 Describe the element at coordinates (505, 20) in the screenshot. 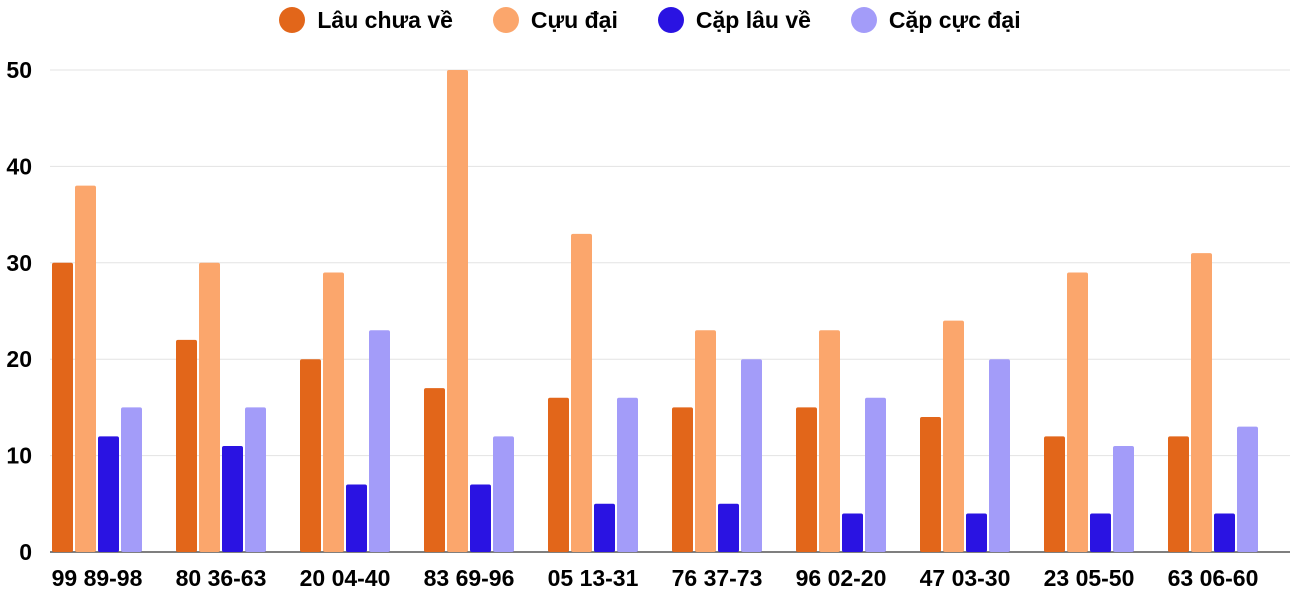

I see `legend-swatch-cuu-dai` at that location.